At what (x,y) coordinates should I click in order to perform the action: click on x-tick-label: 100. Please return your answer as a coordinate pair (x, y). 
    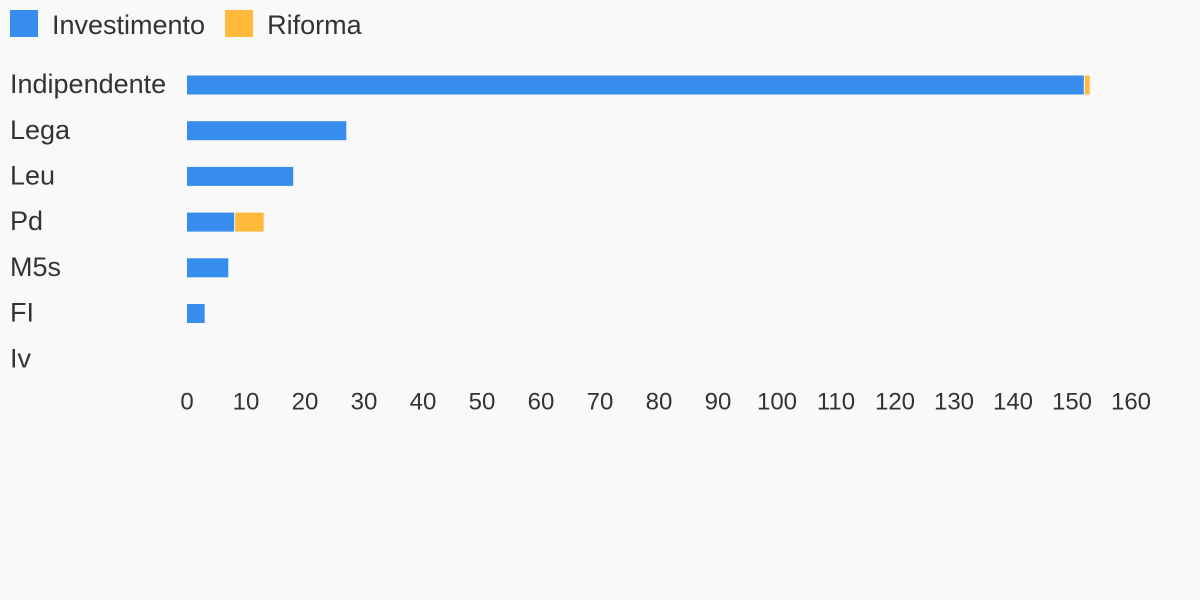
    Looking at the image, I should click on (777, 401).